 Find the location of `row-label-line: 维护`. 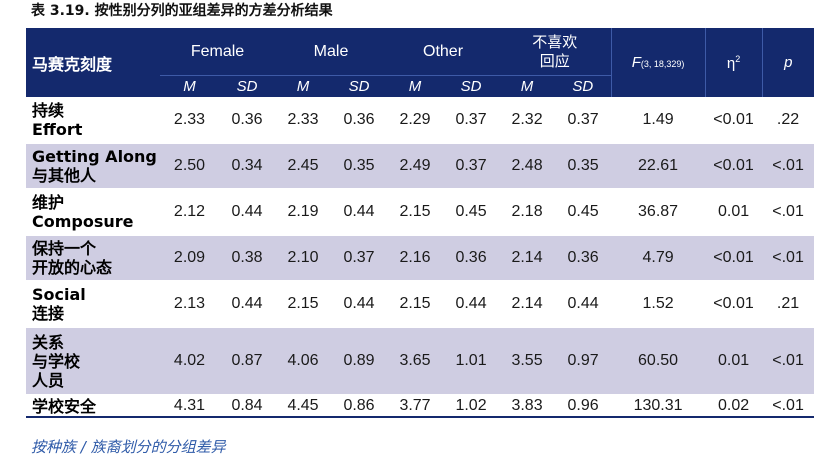

row-label-line: 维护 is located at coordinates (48, 202).